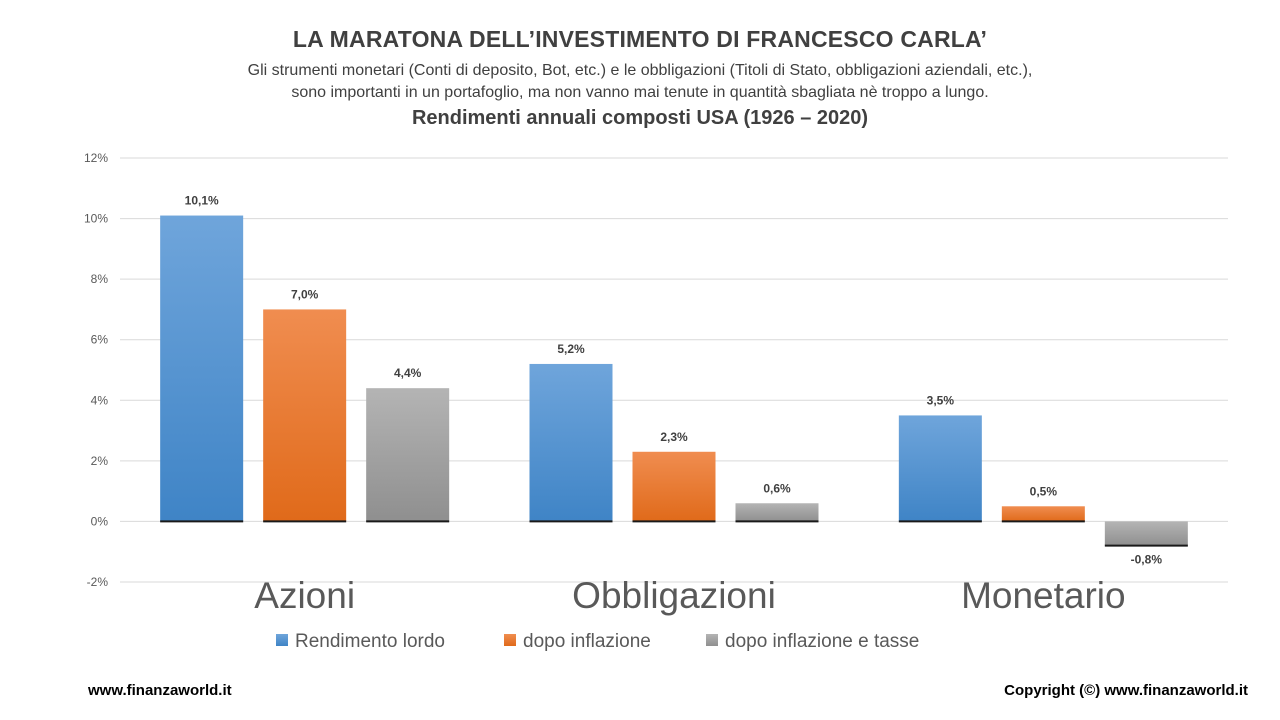 The image size is (1280, 720). I want to click on footer-site-link: www.finanzaworld.it, so click(160, 690).